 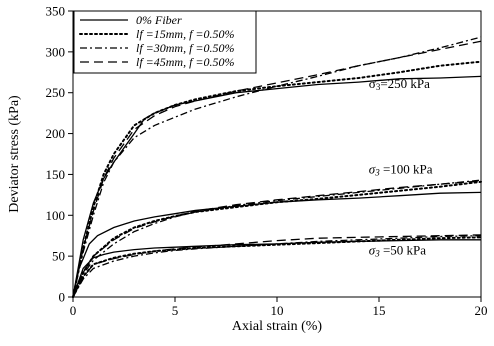 I want to click on x-tick-label: 0, so click(x=73, y=310).